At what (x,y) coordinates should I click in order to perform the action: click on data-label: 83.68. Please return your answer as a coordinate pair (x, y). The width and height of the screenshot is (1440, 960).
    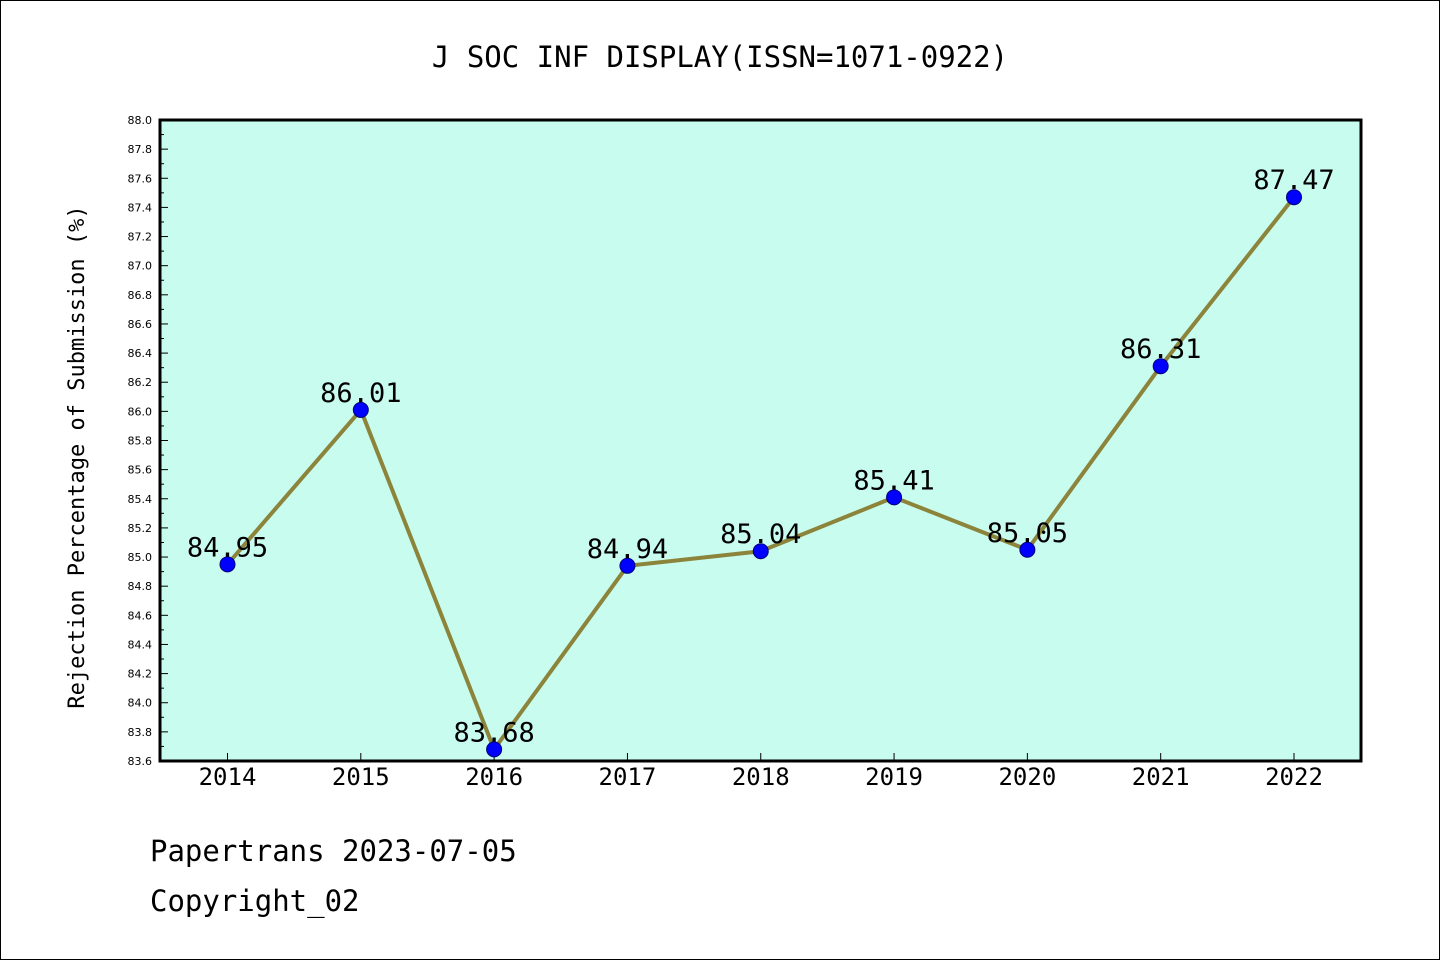
    Looking at the image, I should click on (493, 732).